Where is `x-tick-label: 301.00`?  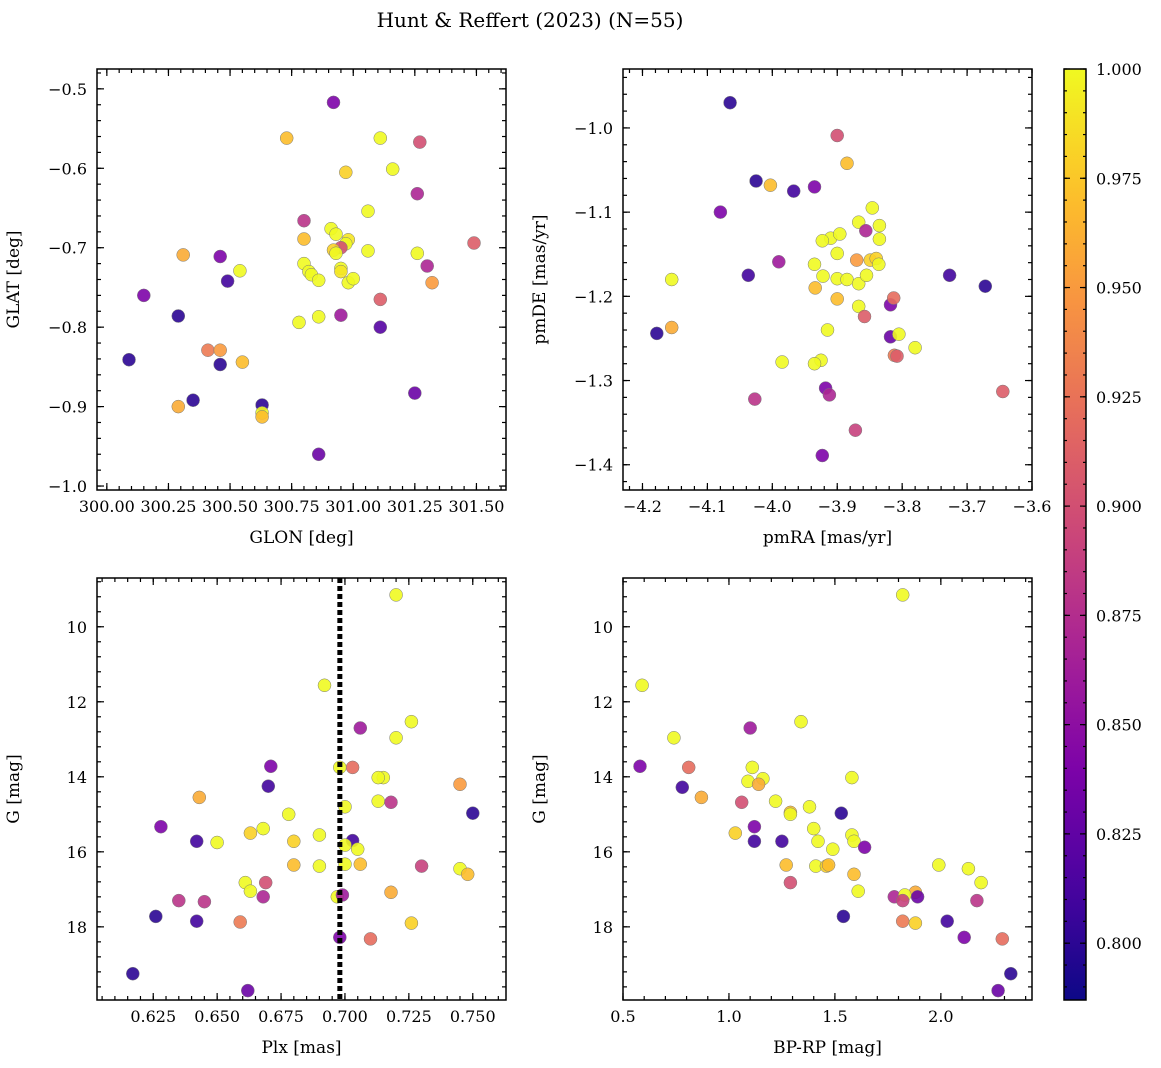
x-tick-label: 301.00 is located at coordinates (353, 506).